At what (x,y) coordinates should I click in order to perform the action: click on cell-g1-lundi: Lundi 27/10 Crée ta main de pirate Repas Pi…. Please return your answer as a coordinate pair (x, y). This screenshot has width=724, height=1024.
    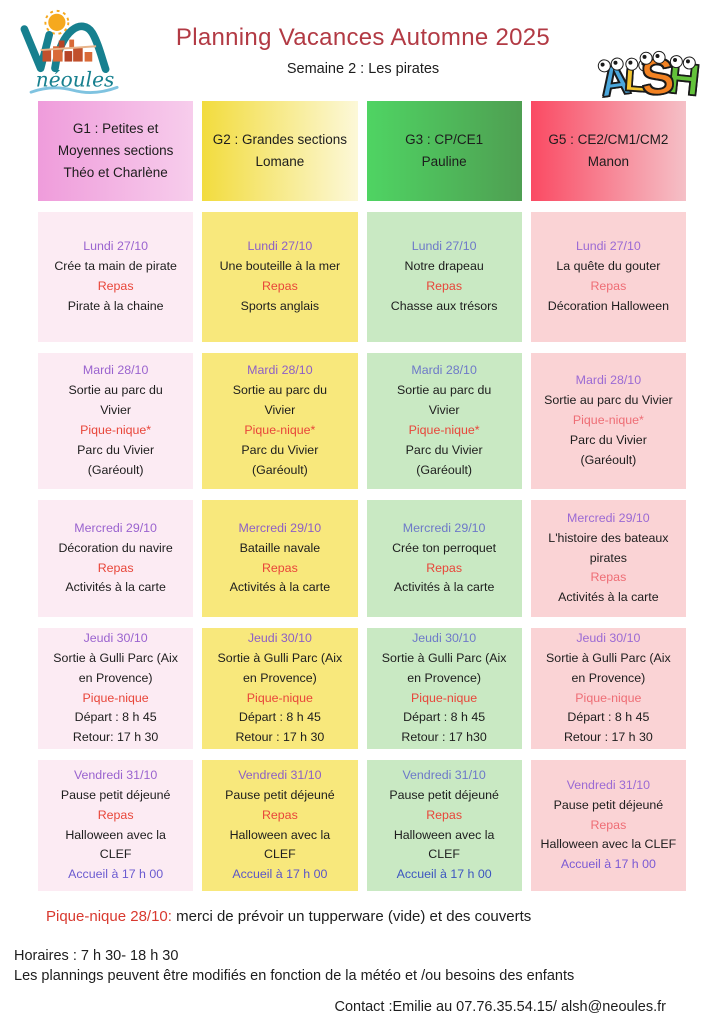
    Looking at the image, I should click on (116, 277).